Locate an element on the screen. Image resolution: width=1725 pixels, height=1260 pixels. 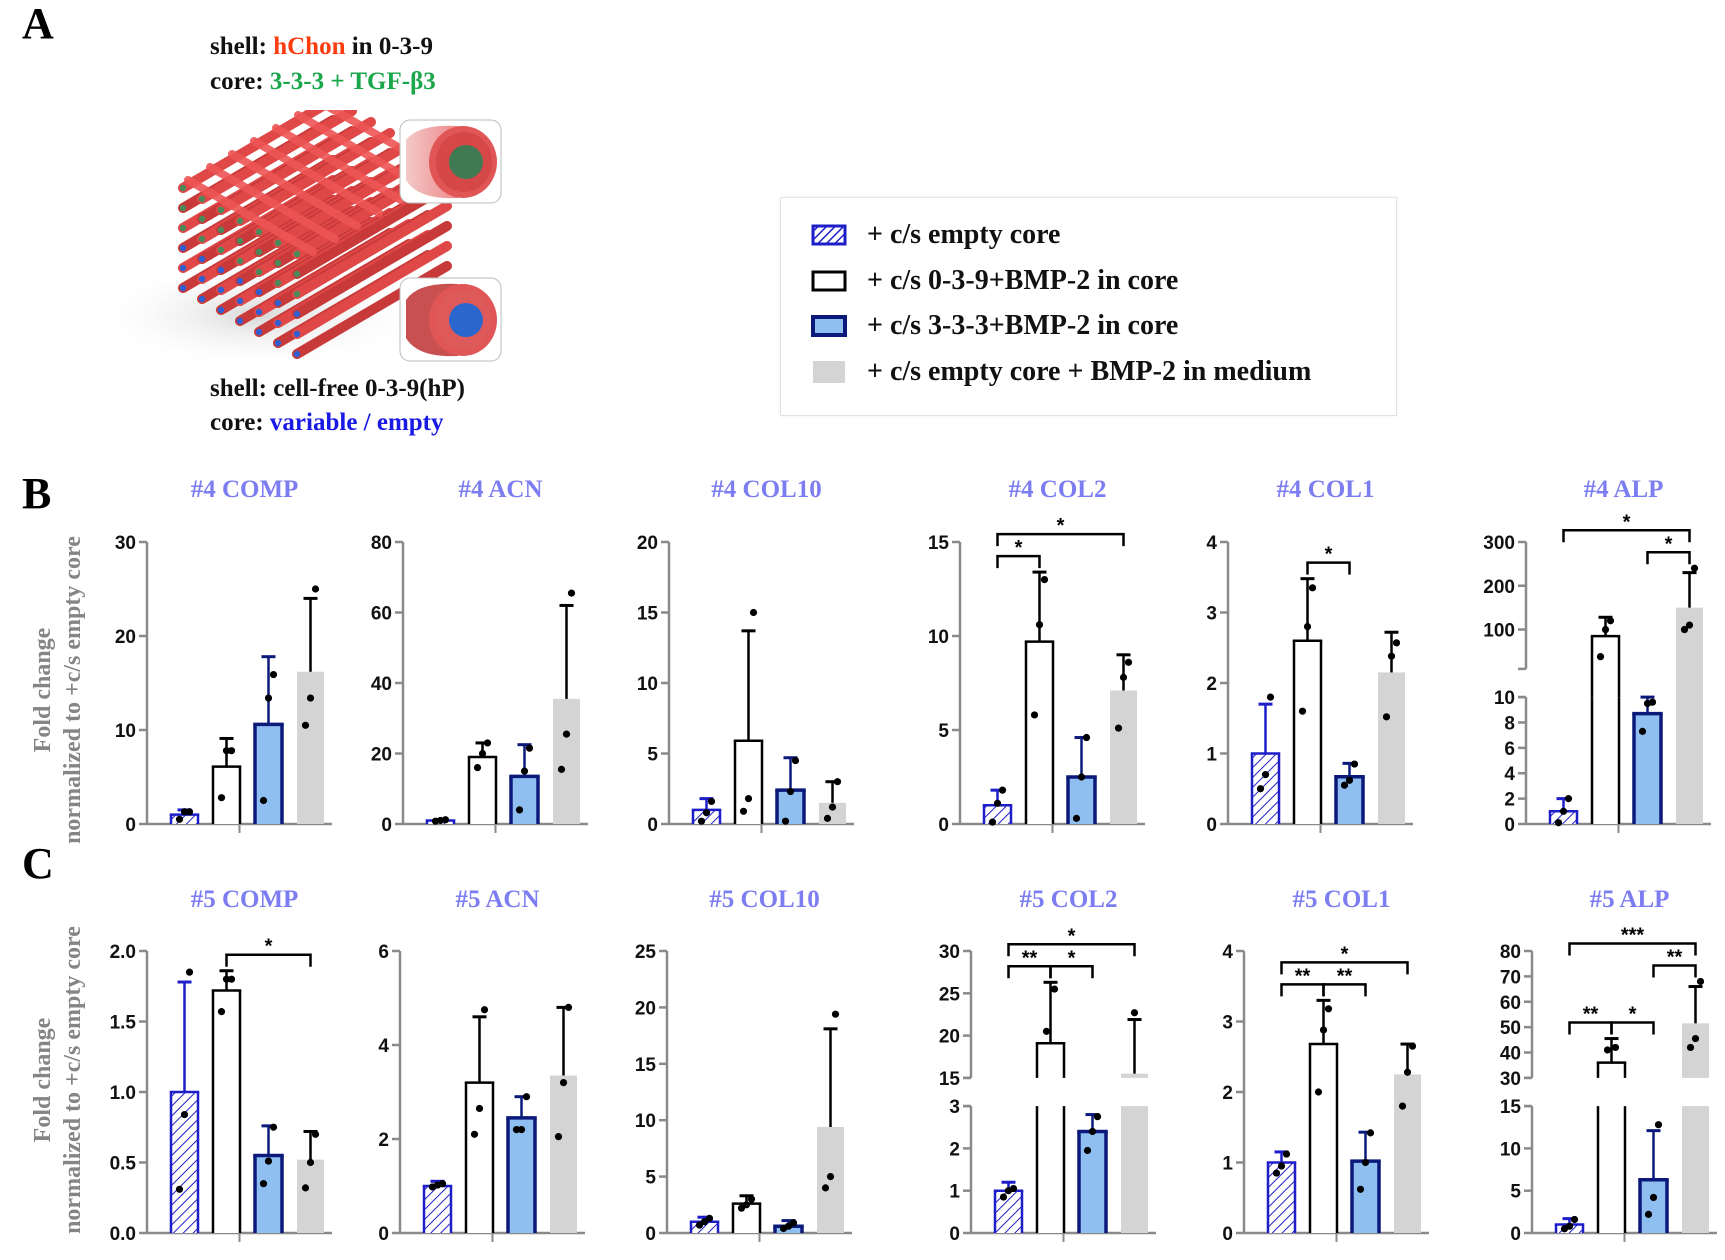
y-tick-label: 1 is located at coordinates (1227, 1164).